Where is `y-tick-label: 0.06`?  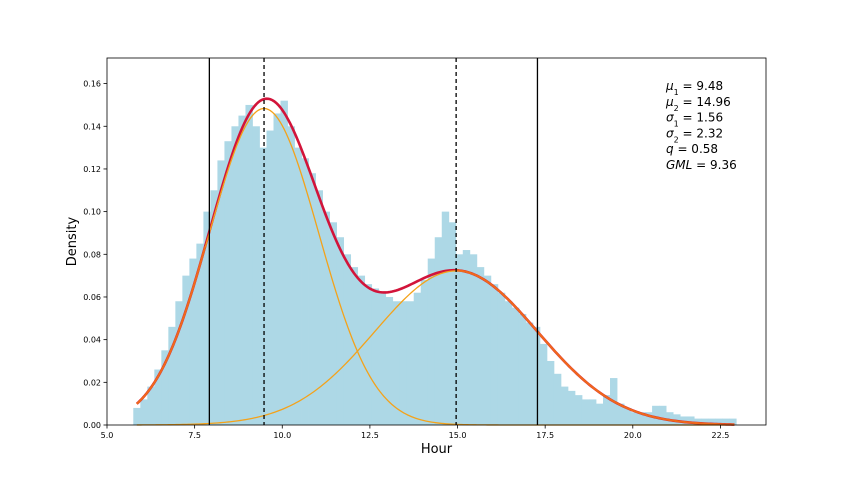
y-tick-label: 0.06 is located at coordinates (92, 297).